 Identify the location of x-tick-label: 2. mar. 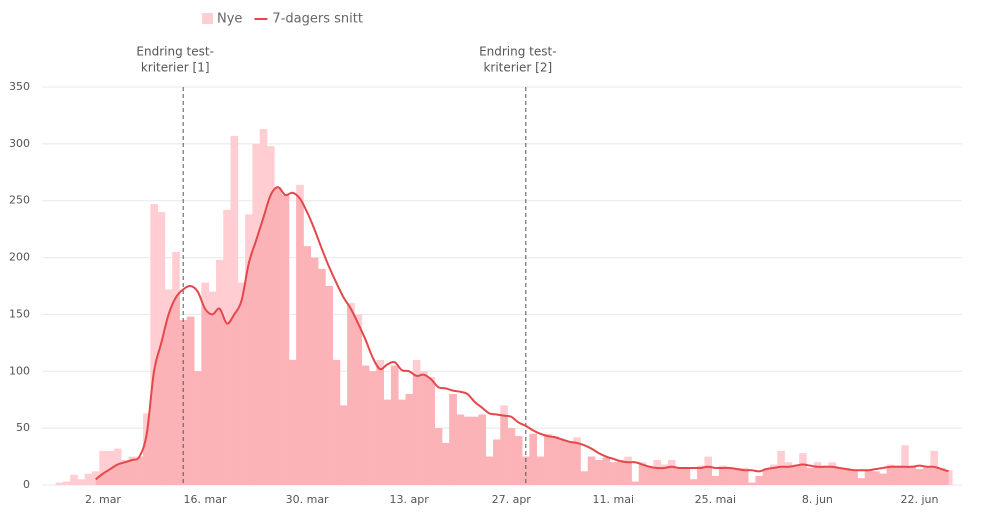
(103, 499).